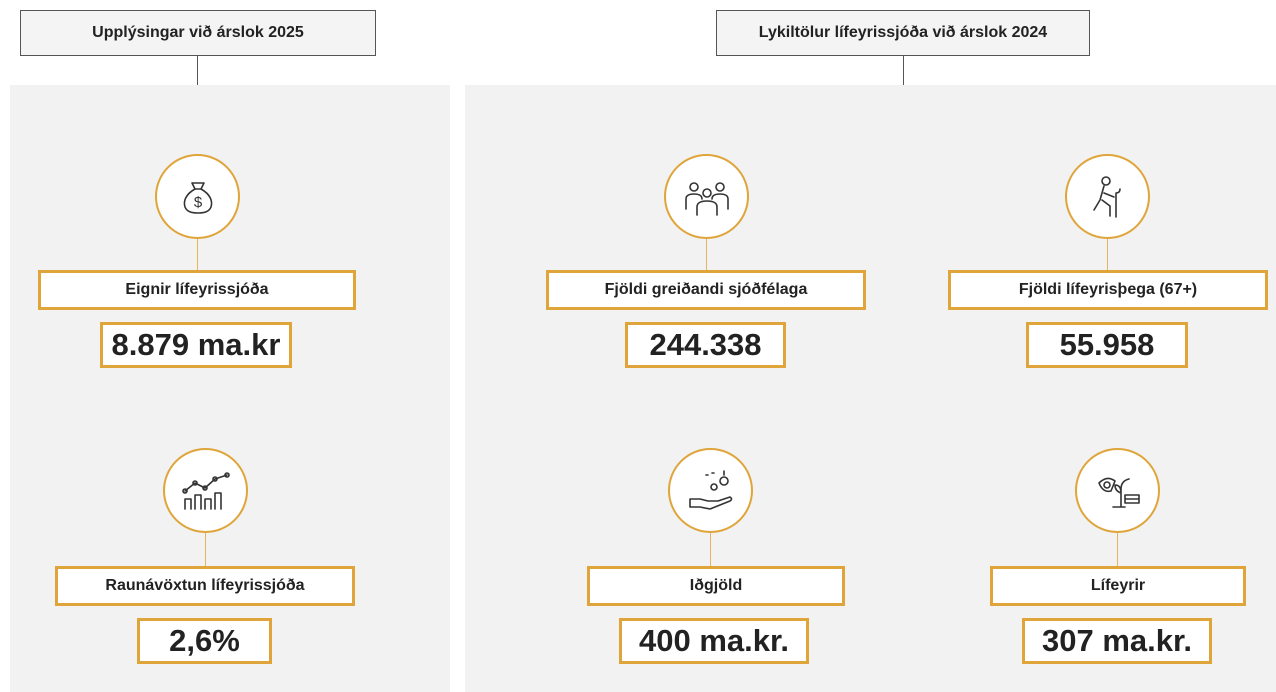 The width and height of the screenshot is (1276, 692). Describe the element at coordinates (714, 641) in the screenshot. I see `item-value: 400 ma.kr.` at that location.